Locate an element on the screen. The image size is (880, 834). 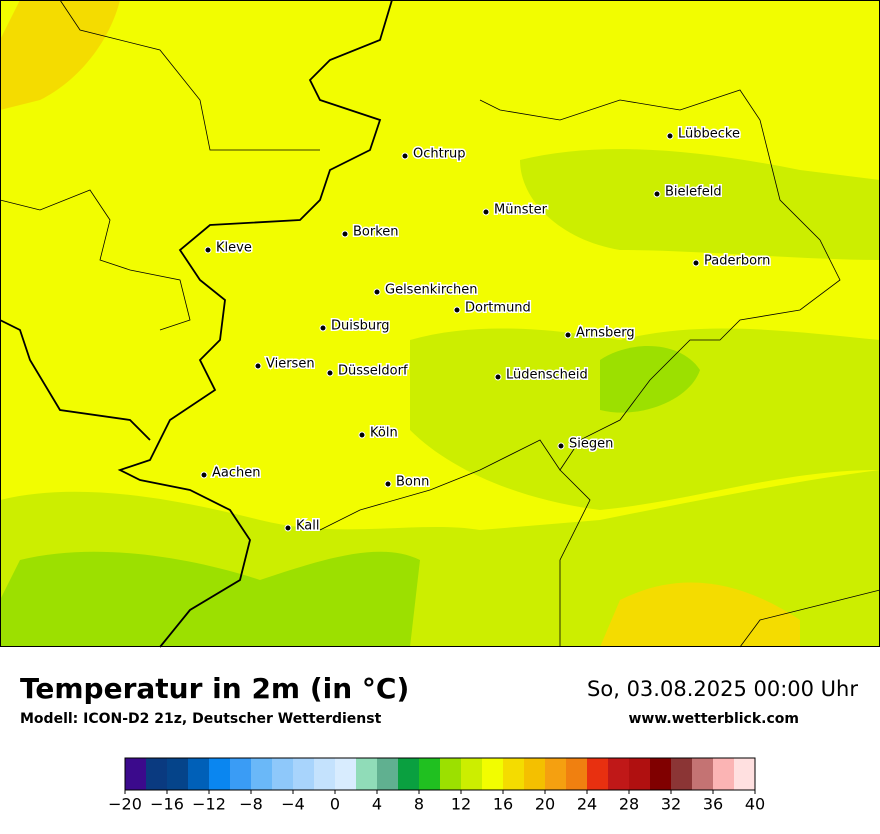
city-label: Siegen is located at coordinates (591, 444).